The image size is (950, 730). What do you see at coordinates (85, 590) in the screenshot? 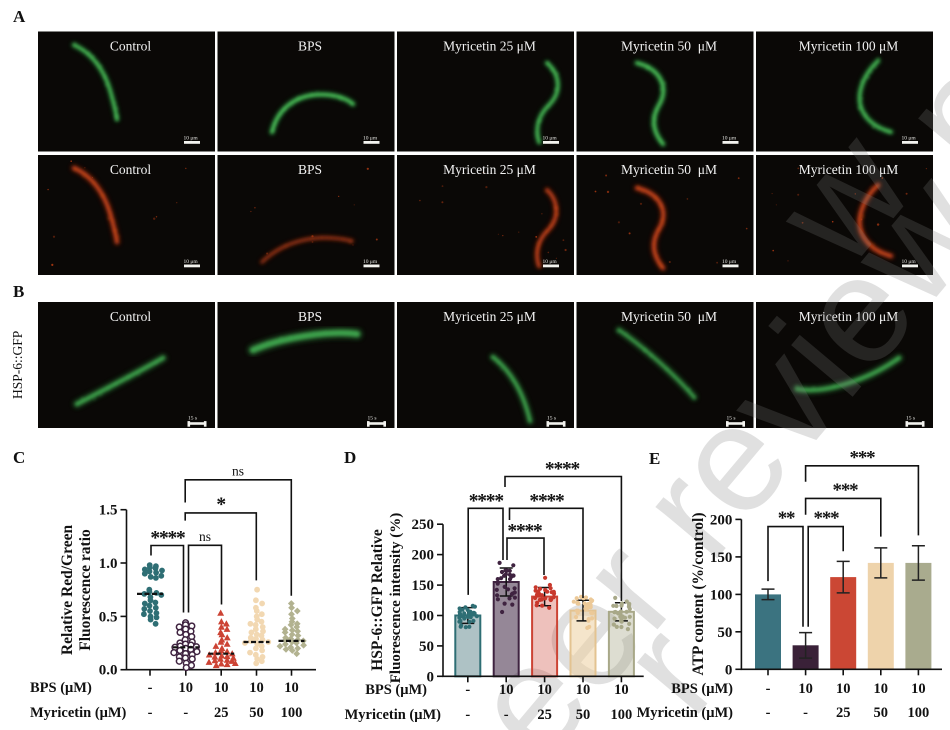
I see `svg-text: Fluorescence ratio` at bounding box center [85, 590].